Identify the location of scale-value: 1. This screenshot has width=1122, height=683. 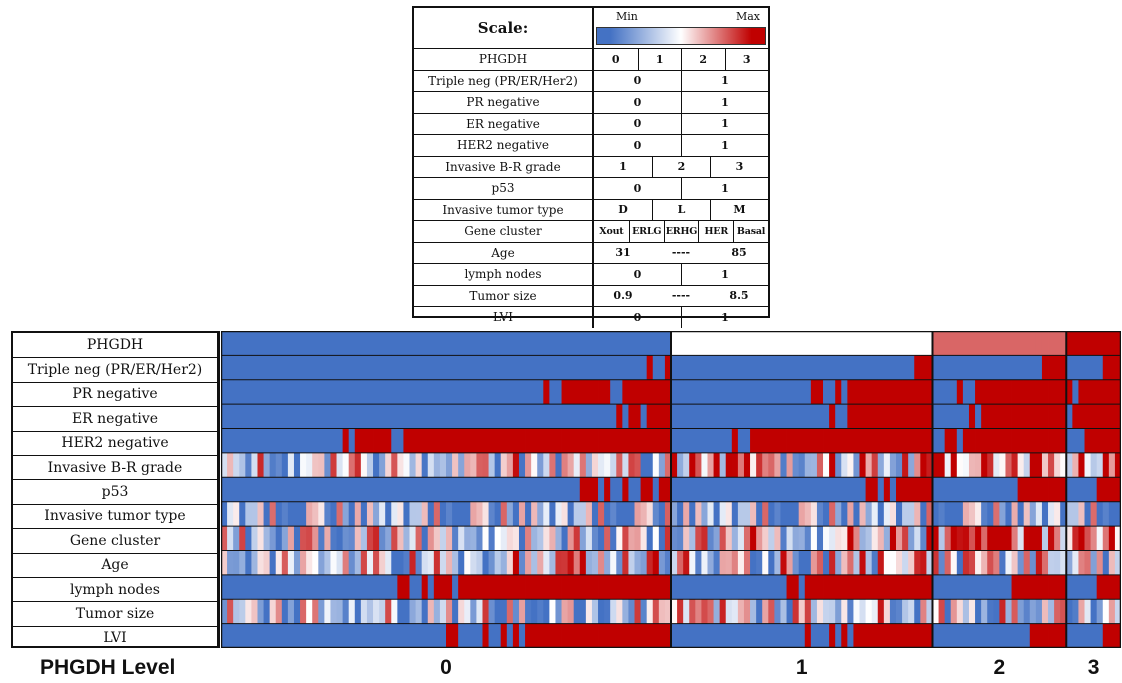
(623, 167).